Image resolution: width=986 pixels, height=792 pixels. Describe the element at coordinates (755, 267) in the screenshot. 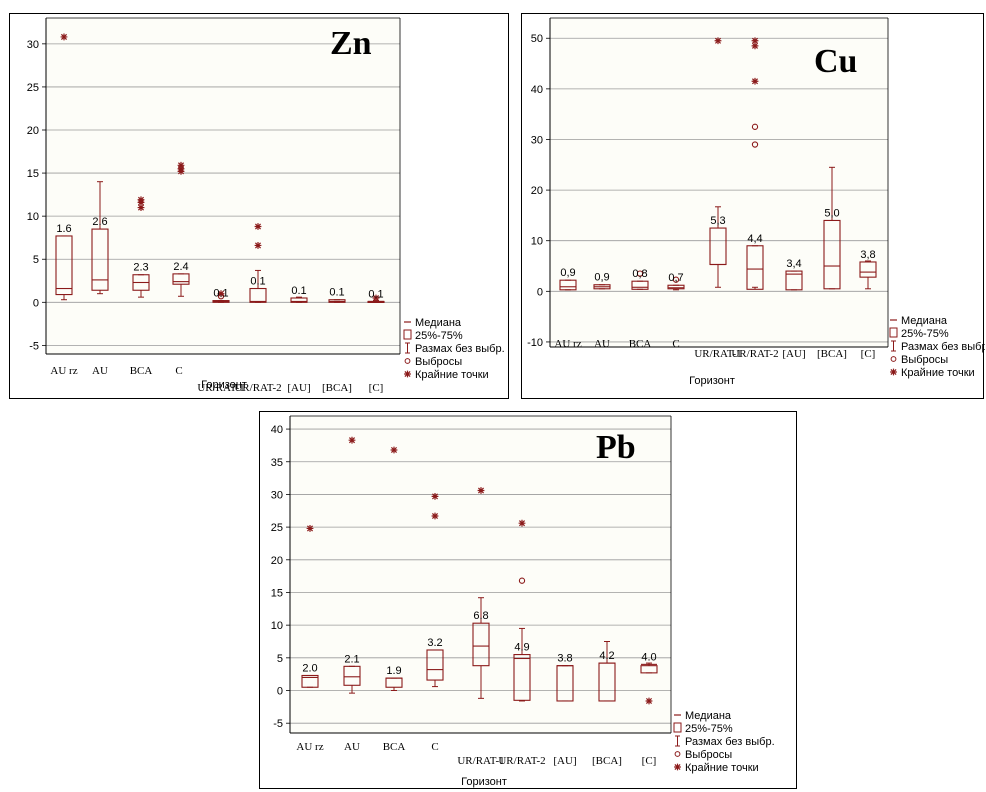

I see `cu-ur-rat-2-box` at that location.